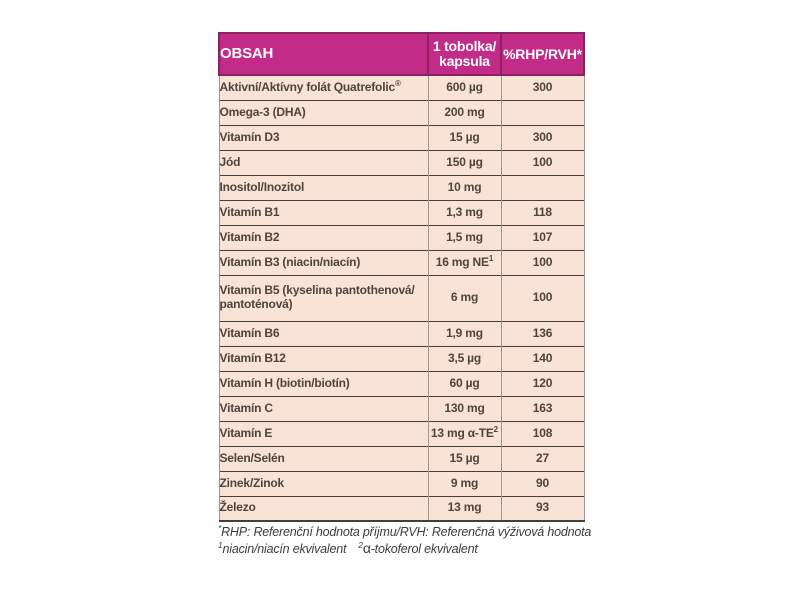  Describe the element at coordinates (323, 408) in the screenshot. I see `ingredient-name: Vitamín C` at that location.